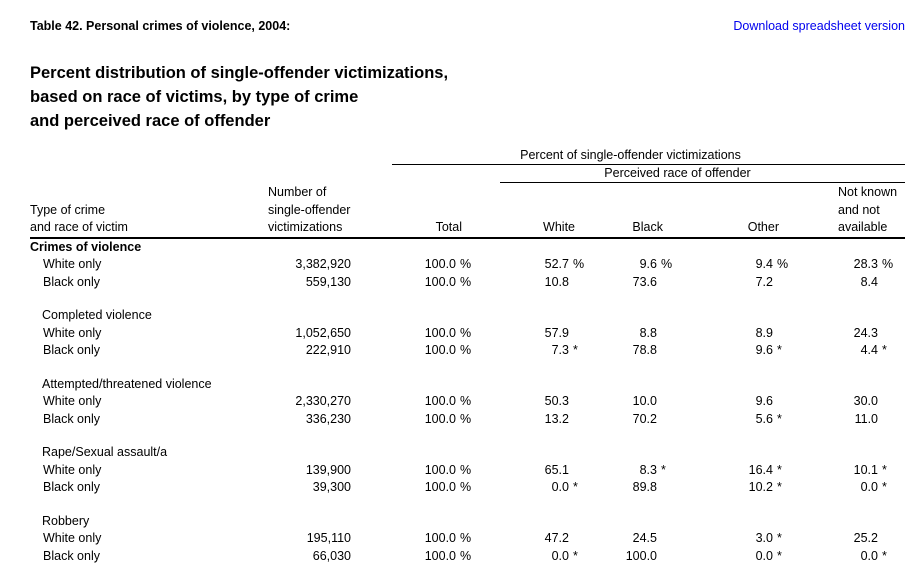 The height and width of the screenshot is (586, 918). Describe the element at coordinates (323, 401) in the screenshot. I see `cell-number-value: 2,330,270` at that location.